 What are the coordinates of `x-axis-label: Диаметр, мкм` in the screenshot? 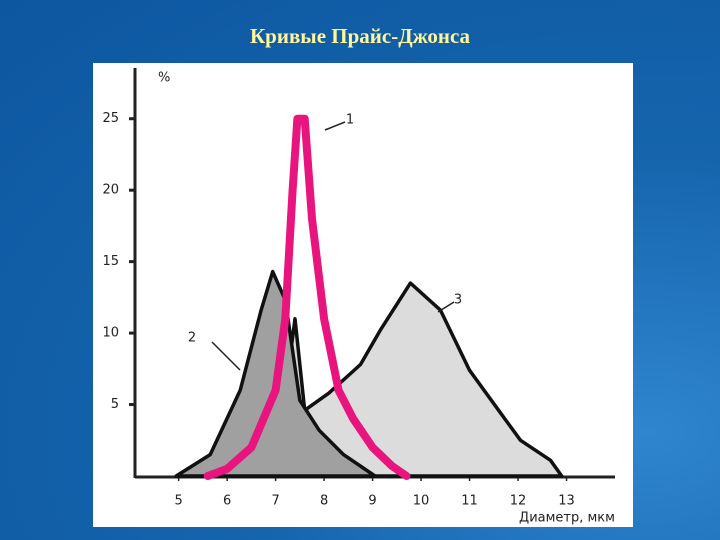 It's located at (567, 518).